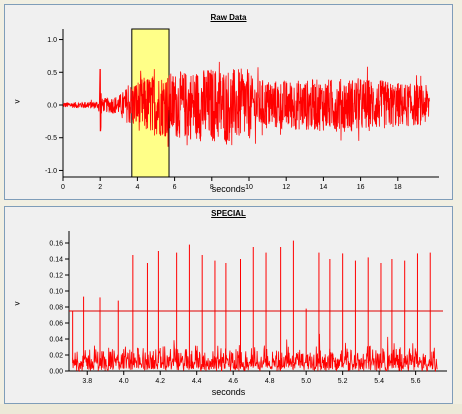 Image resolution: width=462 pixels, height=414 pixels. What do you see at coordinates (56, 292) in the screenshot?
I see `special-y-tick-label: 0.10` at bounding box center [56, 292].